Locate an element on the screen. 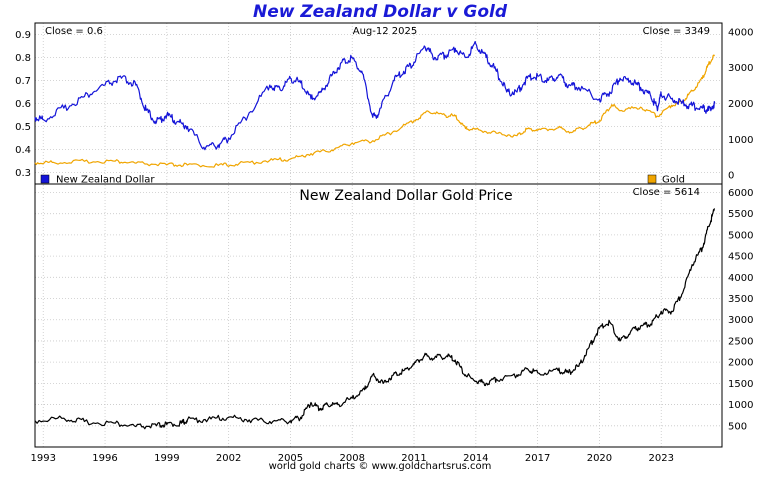  close-label-right: Close = 3349 is located at coordinates (676, 31).